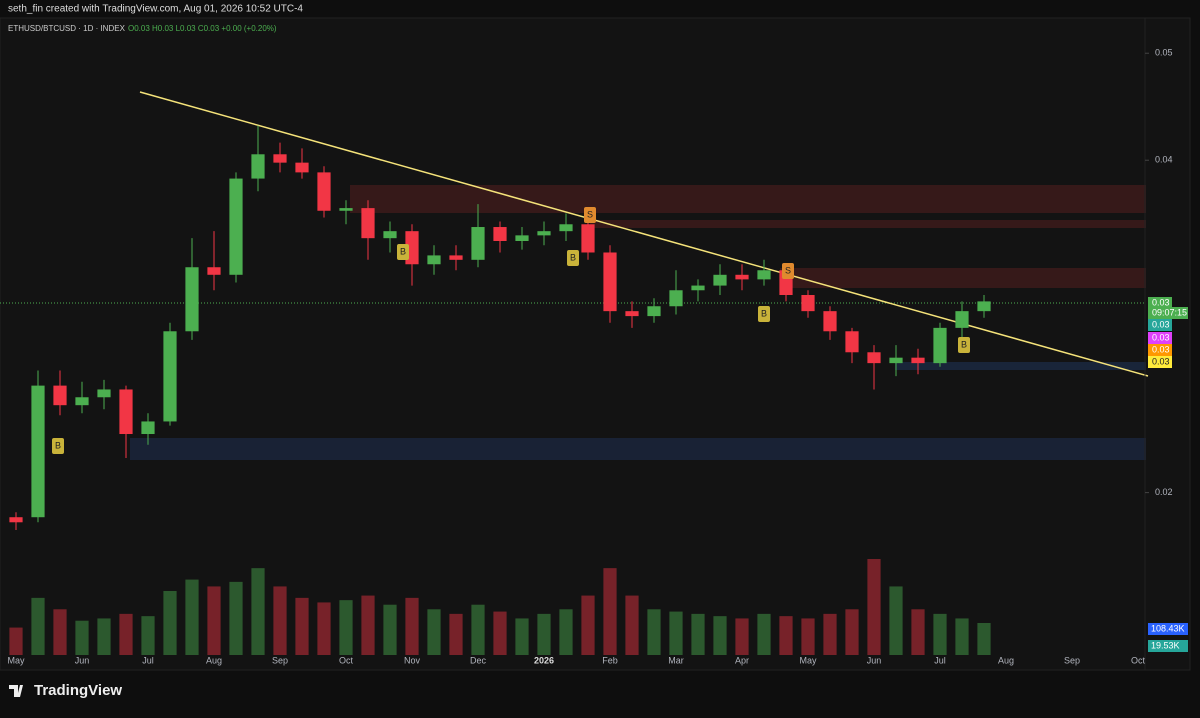  What do you see at coordinates (676, 660) in the screenshot?
I see `x-tick-label: Mar` at bounding box center [676, 660].